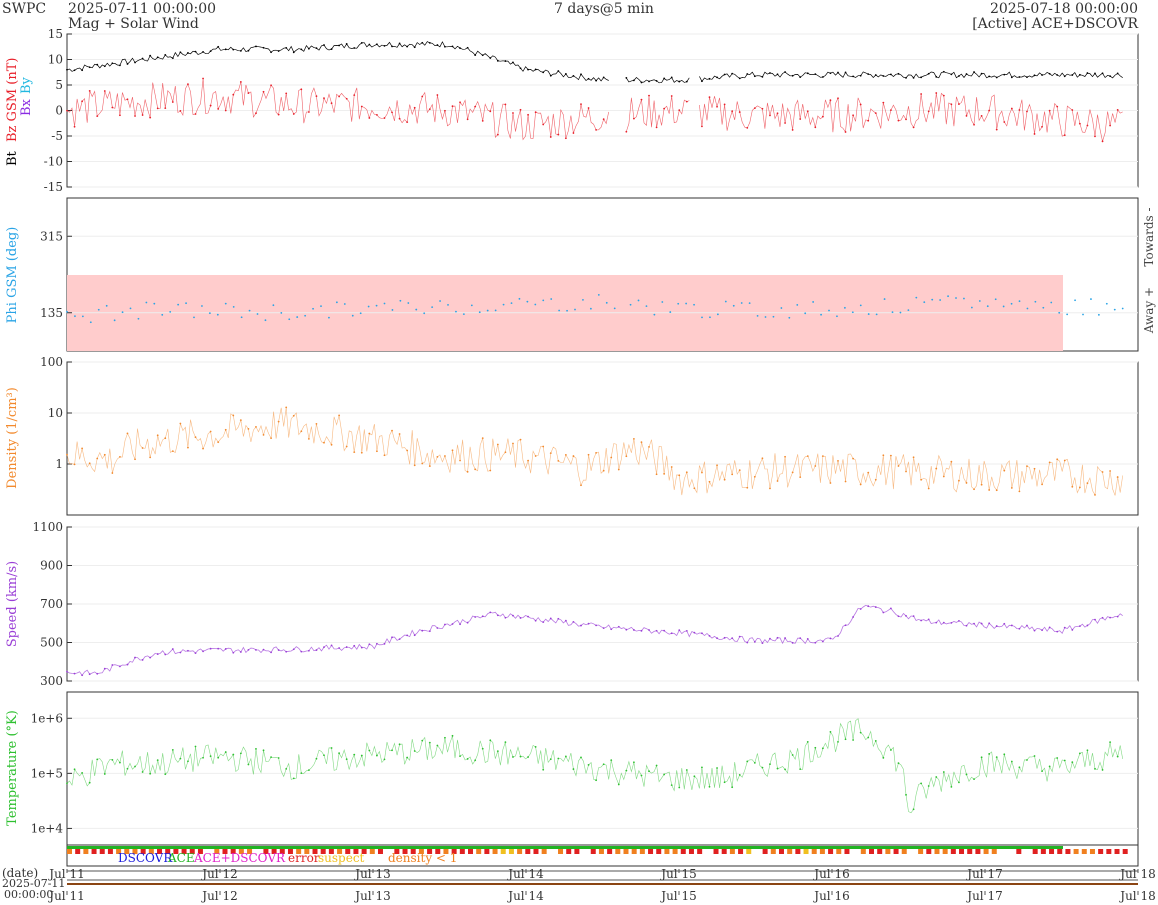 The height and width of the screenshot is (905, 1158). I want to click on temperature-ylabel: Temperature (°K), so click(12, 768).